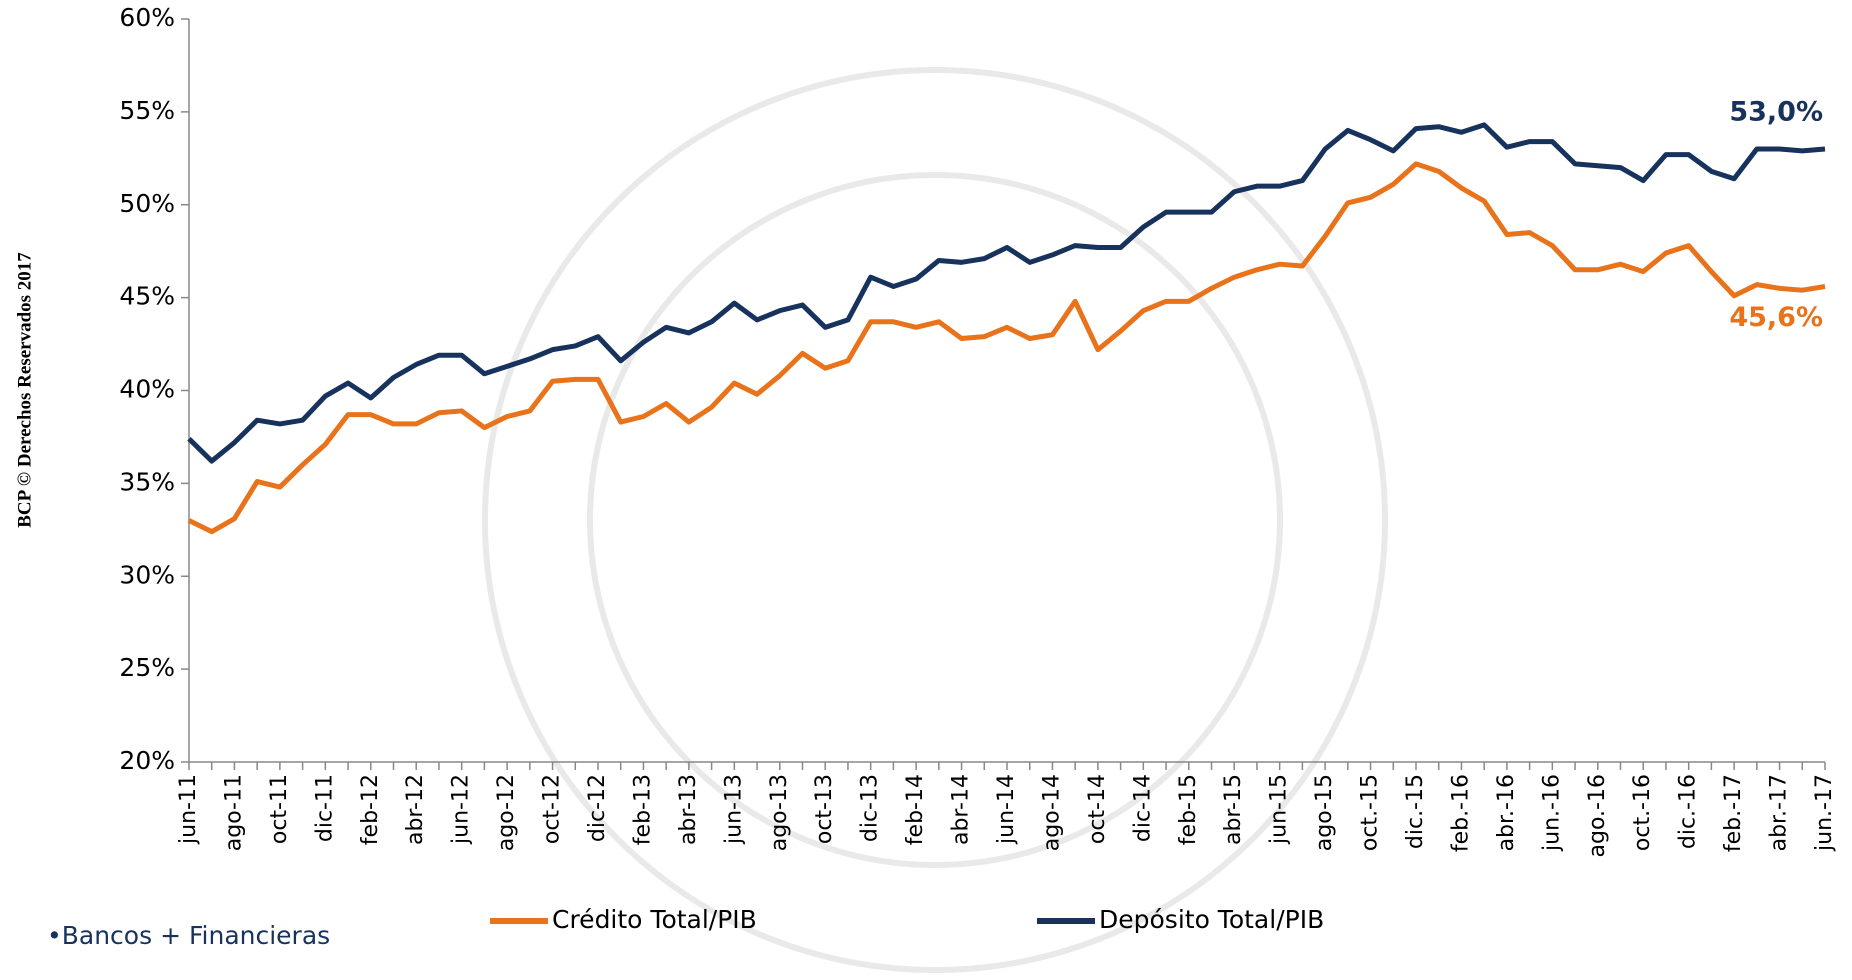 The height and width of the screenshot is (980, 1852). Describe the element at coordinates (1642, 812) in the screenshot. I see `x-tick-label: oct.-16` at that location.